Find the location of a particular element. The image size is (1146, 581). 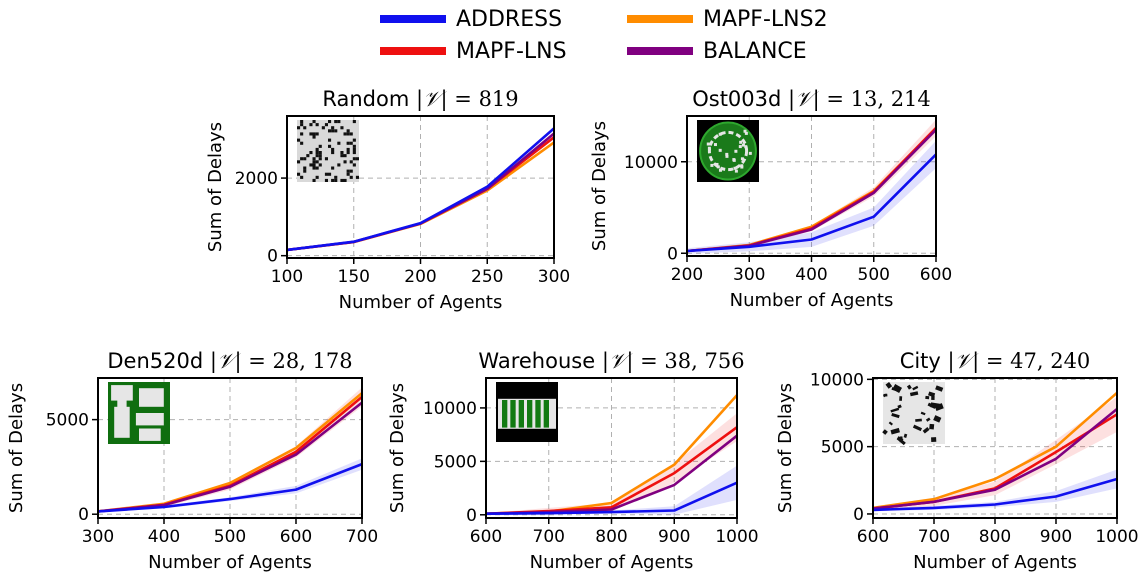

legend-item-address: ADDRESS is located at coordinates (471, 19).